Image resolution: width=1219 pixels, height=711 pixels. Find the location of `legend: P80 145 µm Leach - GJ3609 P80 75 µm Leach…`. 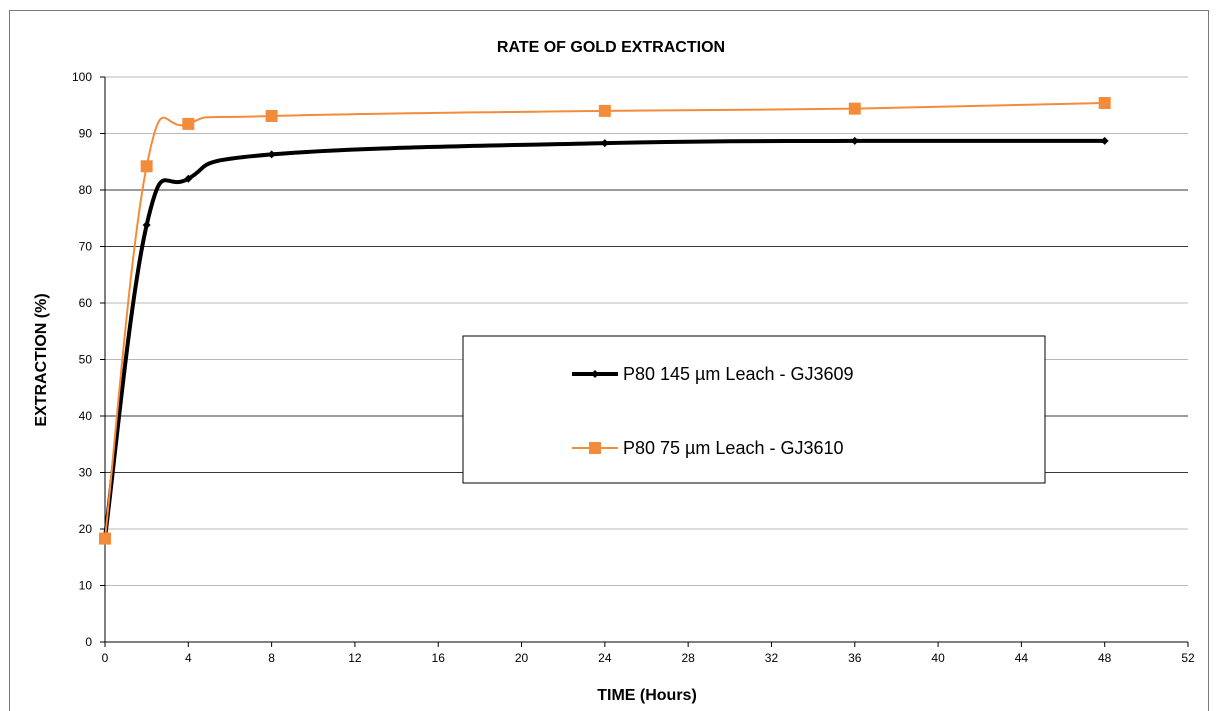

legend: P80 145 µm Leach - GJ3609 P80 75 µm Leach… is located at coordinates (754, 409).